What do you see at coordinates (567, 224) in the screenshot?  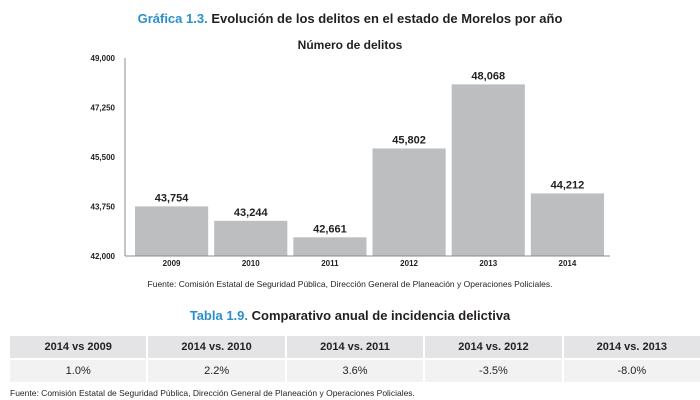 I see `bar-2014` at bounding box center [567, 224].